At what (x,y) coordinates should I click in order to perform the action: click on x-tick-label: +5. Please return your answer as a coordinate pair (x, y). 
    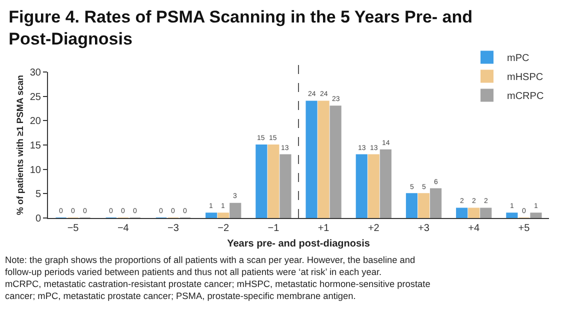
    Looking at the image, I should click on (524, 228).